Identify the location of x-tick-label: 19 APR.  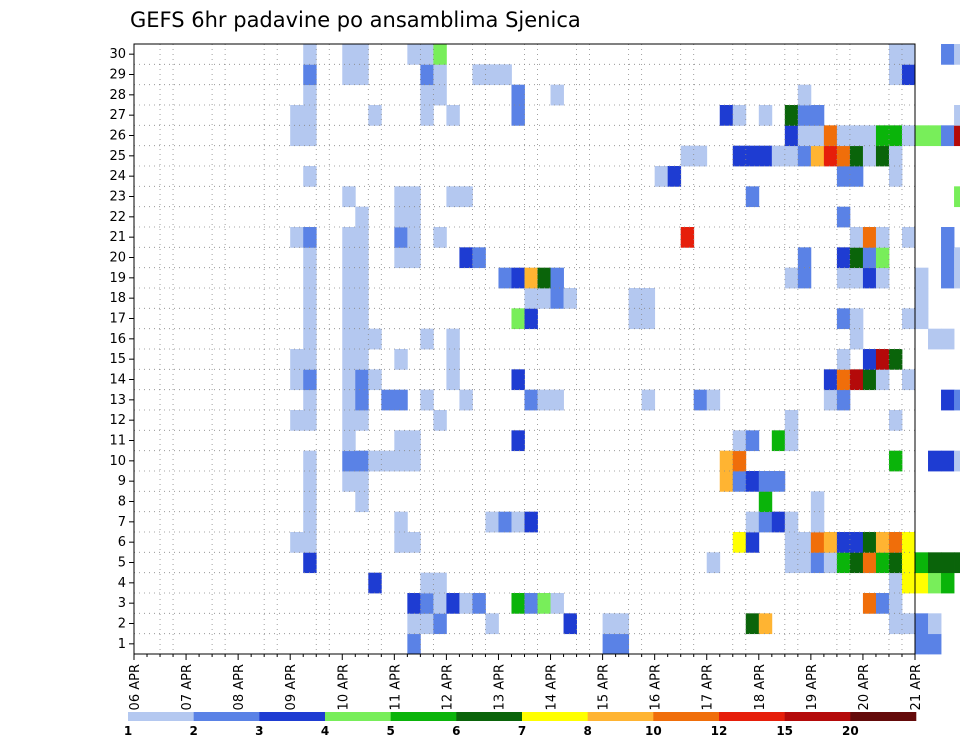
(812, 687).